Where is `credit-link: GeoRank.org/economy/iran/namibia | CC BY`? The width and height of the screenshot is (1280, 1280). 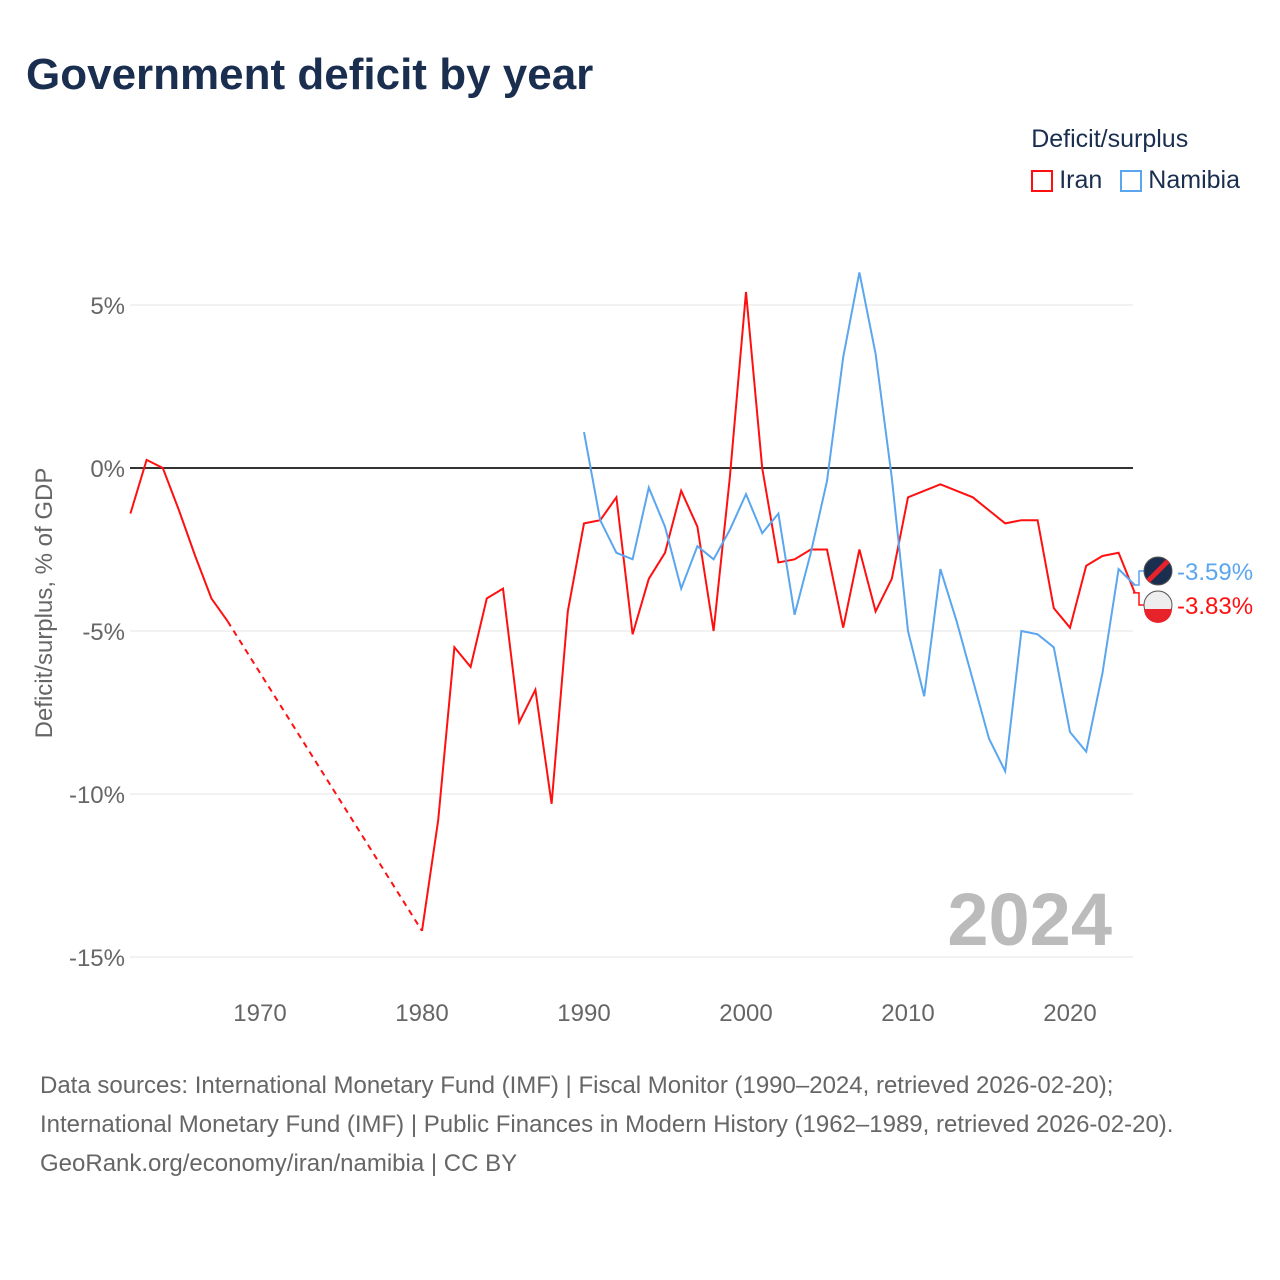 credit-link: GeoRank.org/economy/iran/namibia | CC BY is located at coordinates (279, 1163).